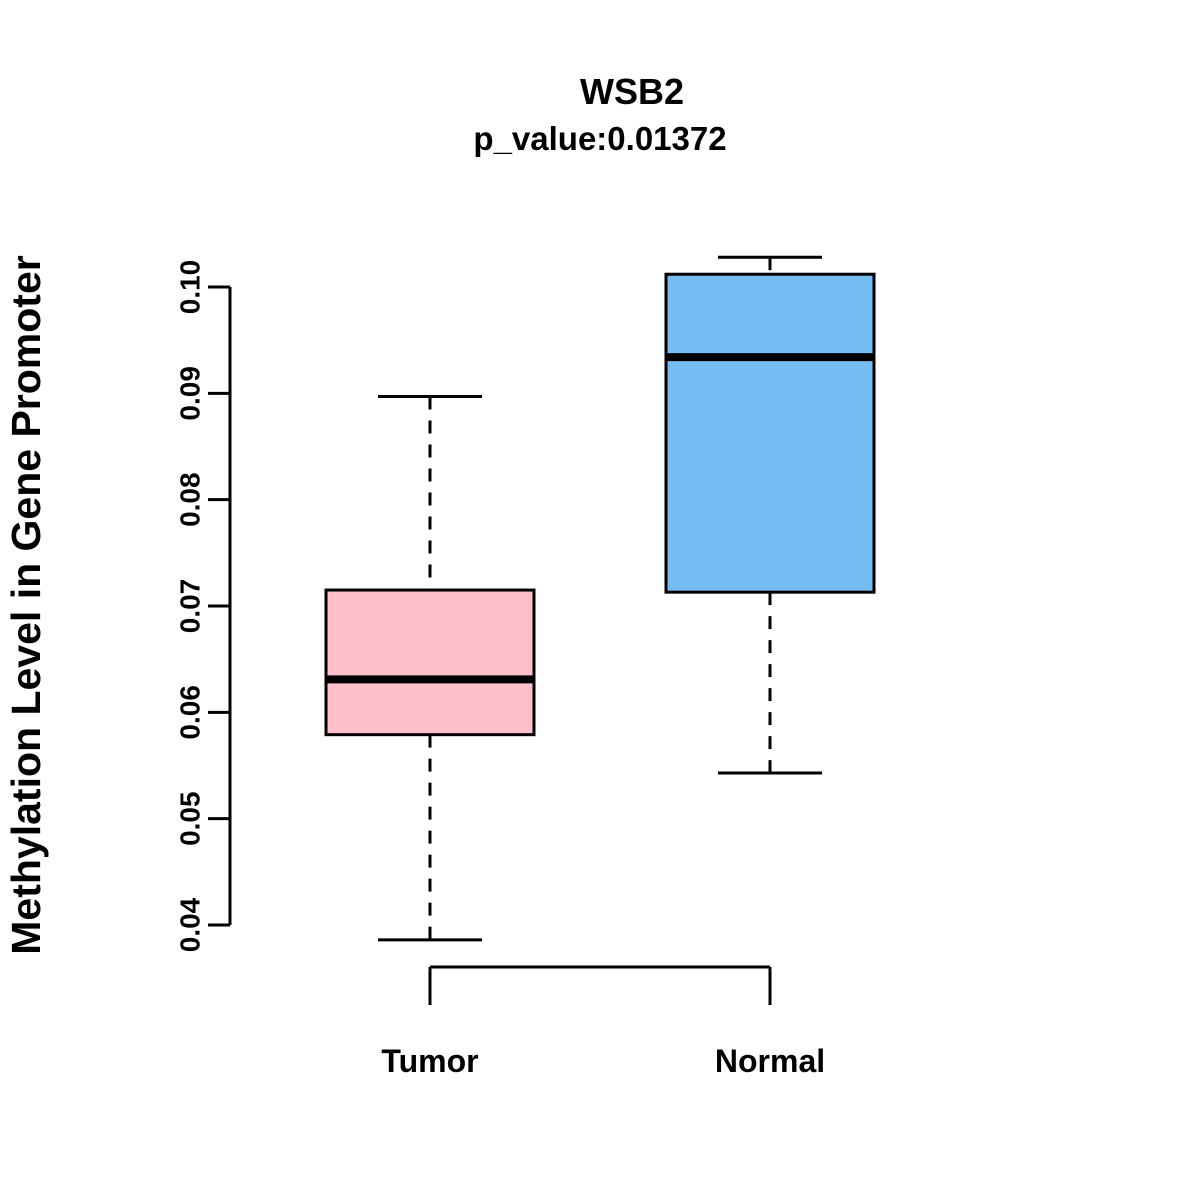  I want to click on chart-subtitle: p_value:0.01372, so click(599, 138).